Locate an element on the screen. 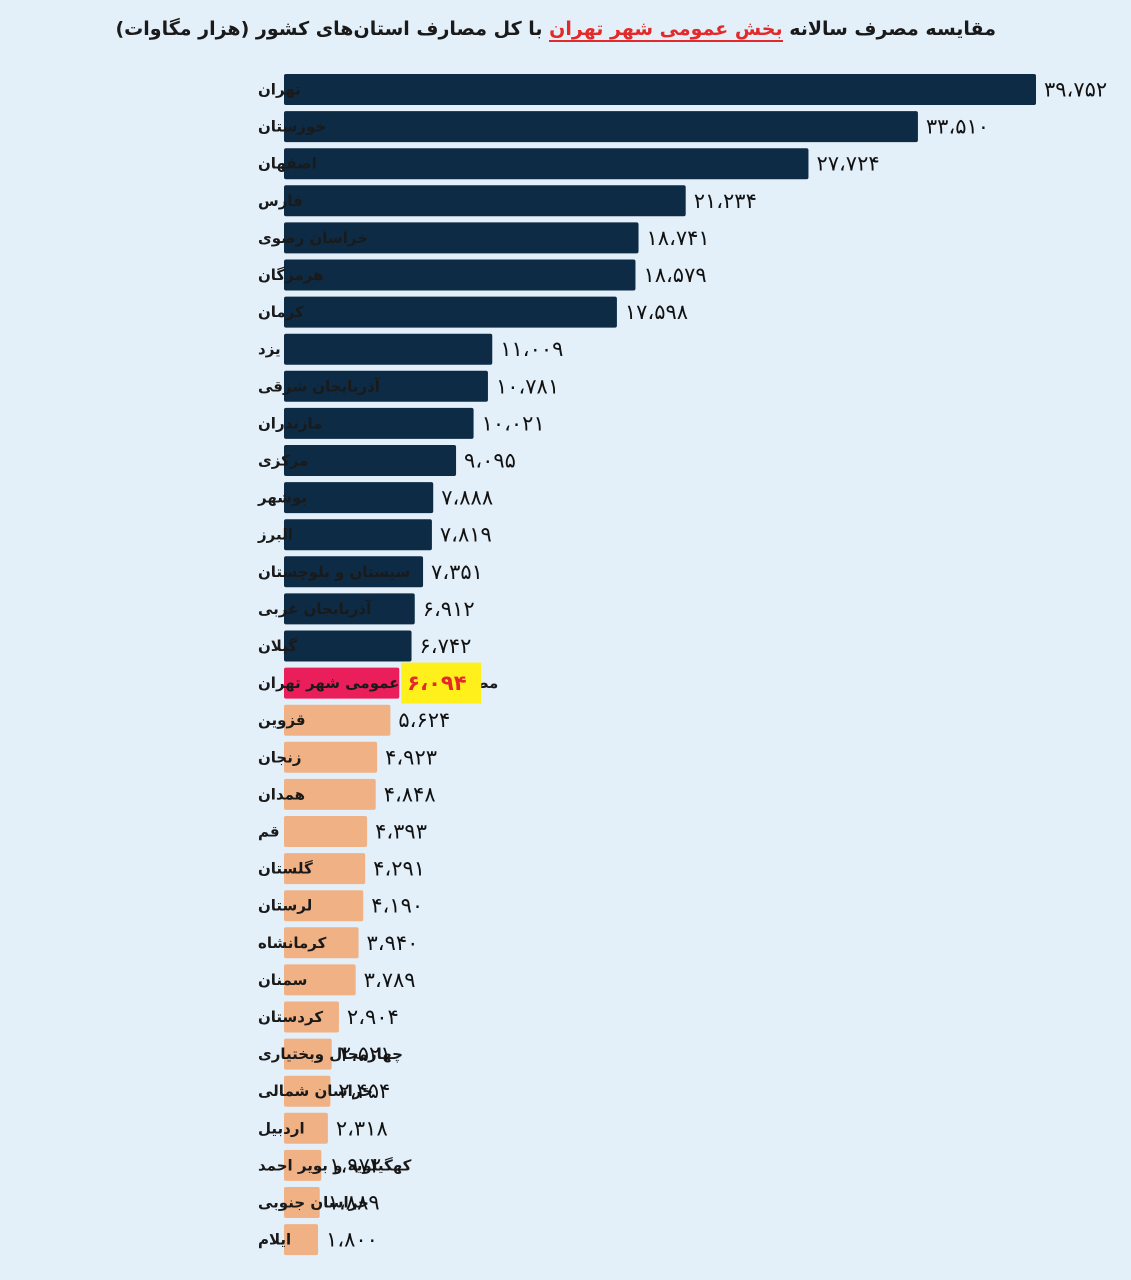 Image resolution: width=1131 pixels, height=1280 pixels. category-label-22: لرستان is located at coordinates (285, 906).